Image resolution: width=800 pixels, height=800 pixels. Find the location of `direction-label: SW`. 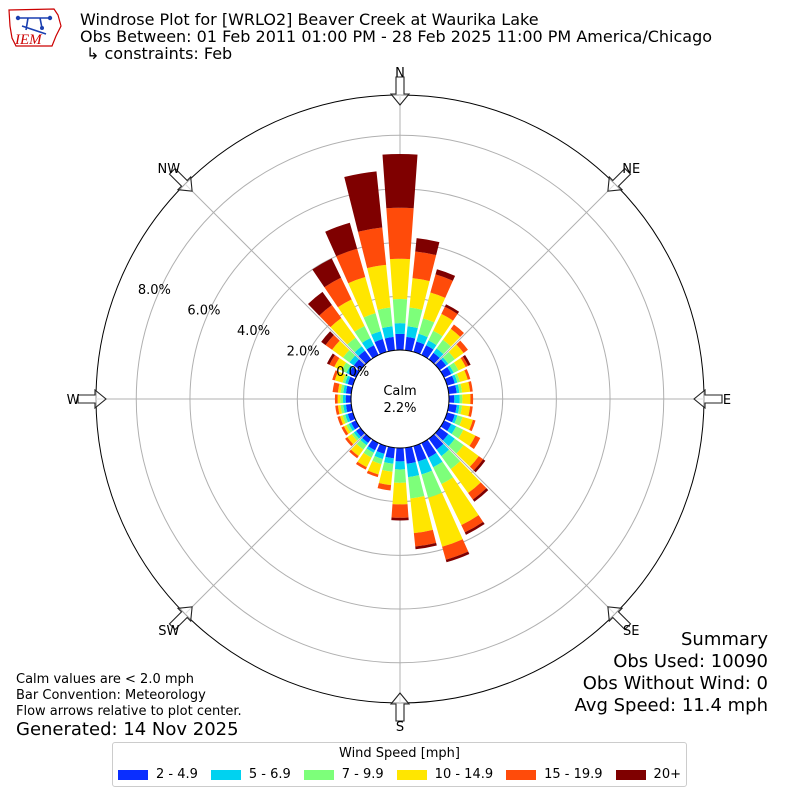

direction-label: SW is located at coordinates (168, 631).